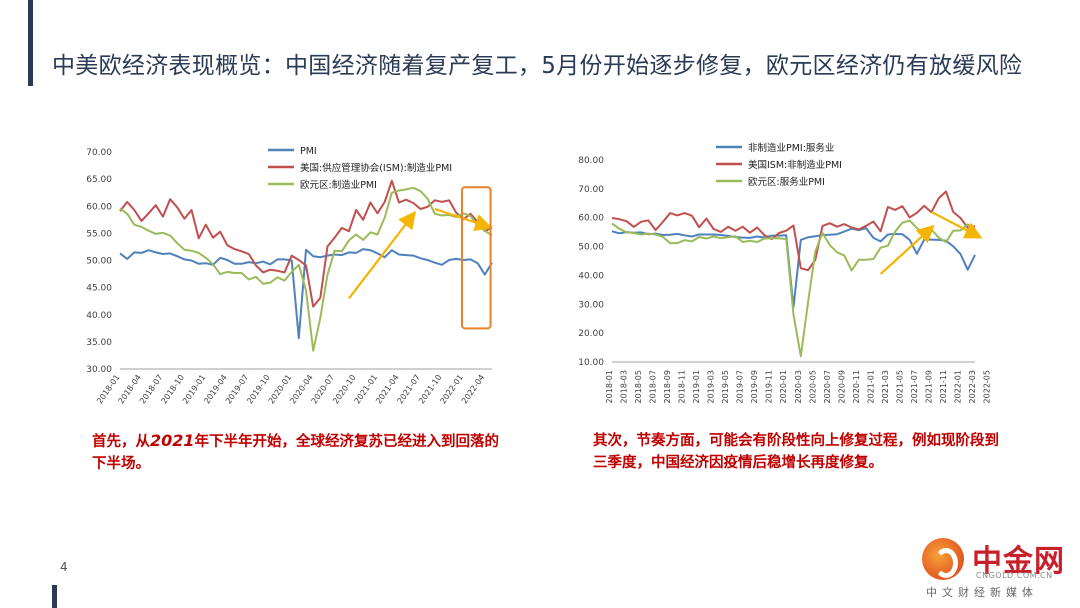 This screenshot has height=608, width=1080. What do you see at coordinates (591, 334) in the screenshot?
I see `y-tick-label: 20.00` at bounding box center [591, 334].